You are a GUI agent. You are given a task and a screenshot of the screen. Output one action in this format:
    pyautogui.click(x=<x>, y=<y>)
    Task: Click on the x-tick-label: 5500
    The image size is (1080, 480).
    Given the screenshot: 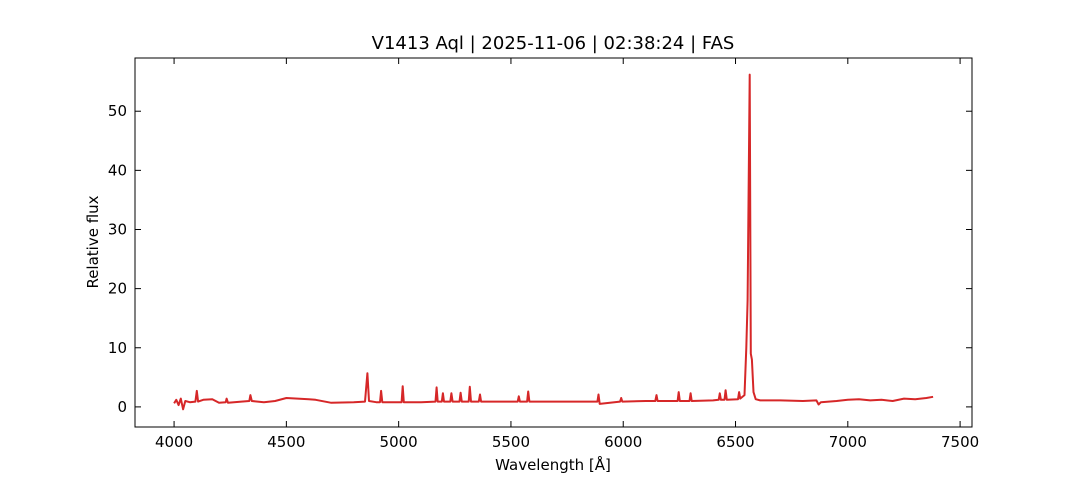 What is the action you would take?
    pyautogui.click(x=511, y=442)
    